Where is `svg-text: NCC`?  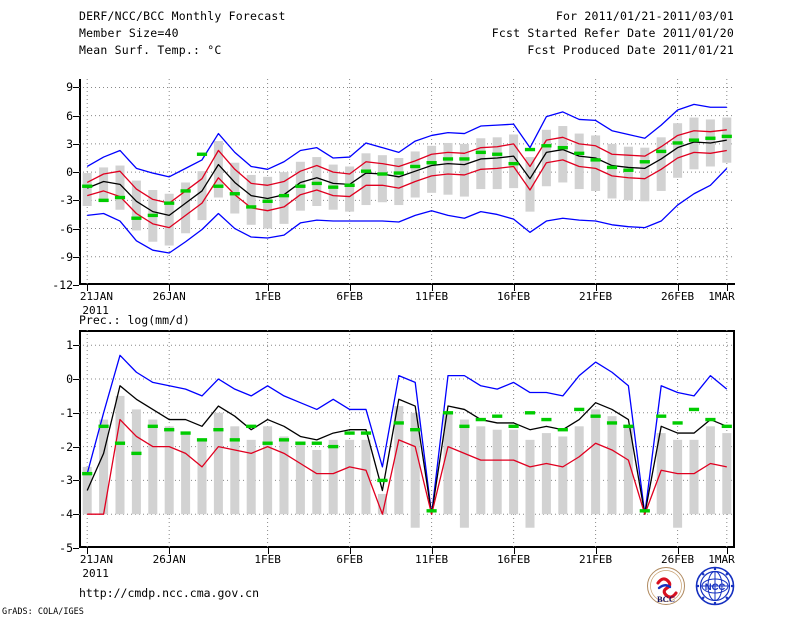 svg-text: NCC is located at coordinates (715, 587).